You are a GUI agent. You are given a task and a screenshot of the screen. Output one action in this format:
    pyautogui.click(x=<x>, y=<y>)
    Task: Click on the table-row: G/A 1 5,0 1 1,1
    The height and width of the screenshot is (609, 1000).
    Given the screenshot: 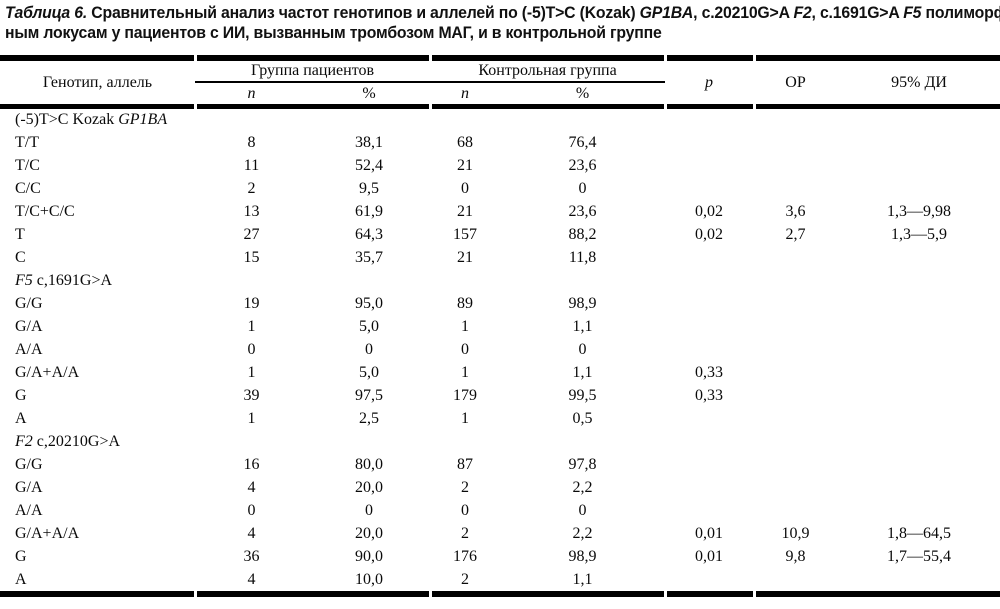 What is the action you would take?
    pyautogui.click(x=500, y=326)
    